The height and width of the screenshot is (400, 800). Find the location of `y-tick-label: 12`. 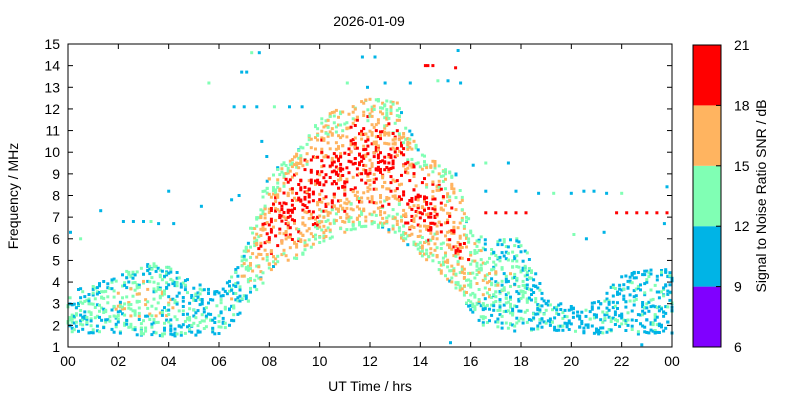

y-tick-label: 12 is located at coordinates (52, 109).